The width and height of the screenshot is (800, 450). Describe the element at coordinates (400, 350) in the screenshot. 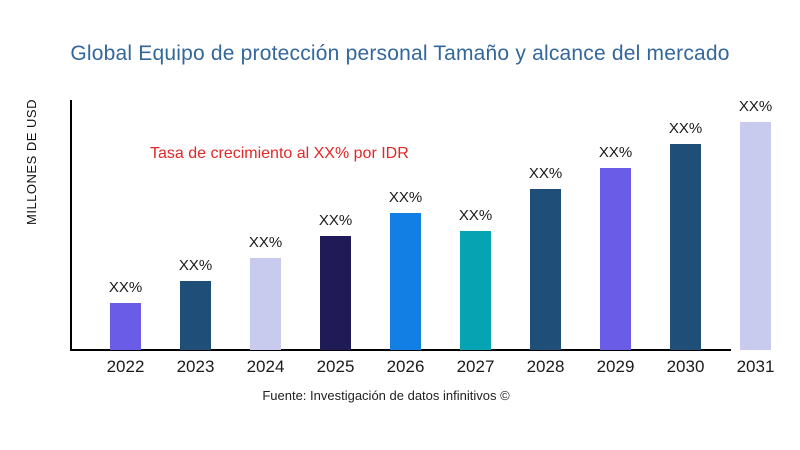

I see `x-axis-line` at that location.